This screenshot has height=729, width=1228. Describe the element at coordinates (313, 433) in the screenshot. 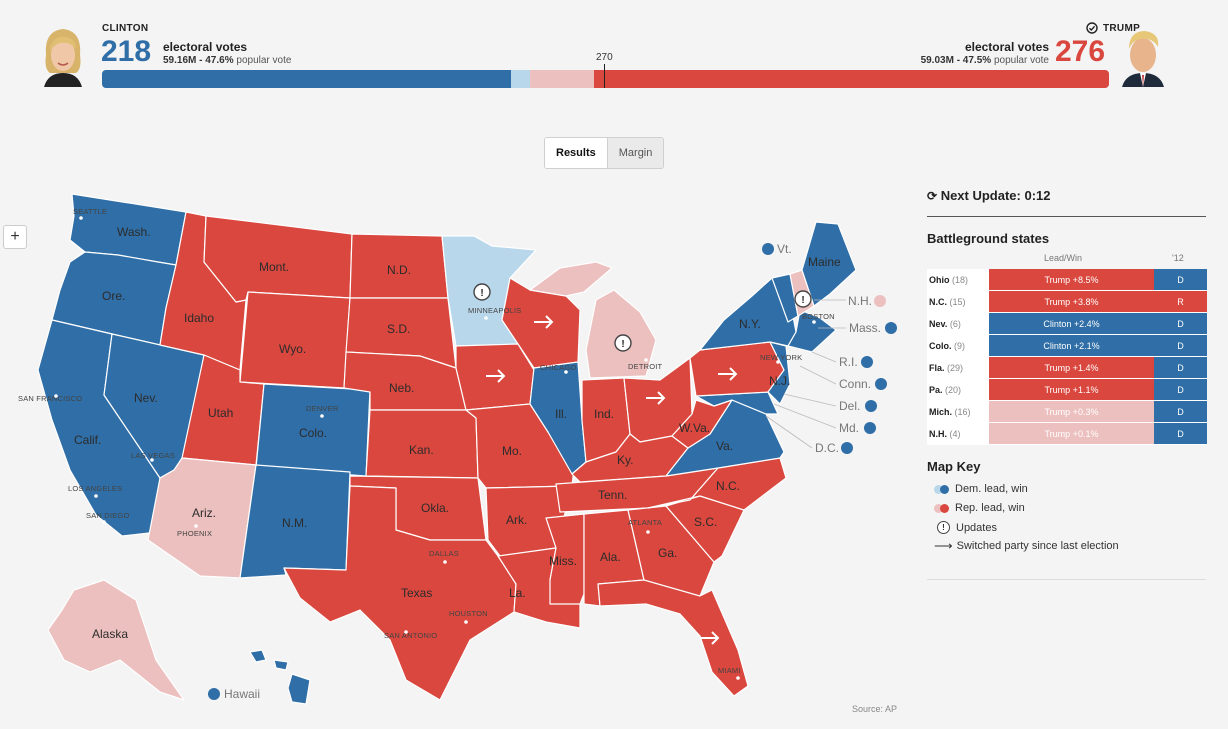

I see `label-CO: Colo.` at that location.